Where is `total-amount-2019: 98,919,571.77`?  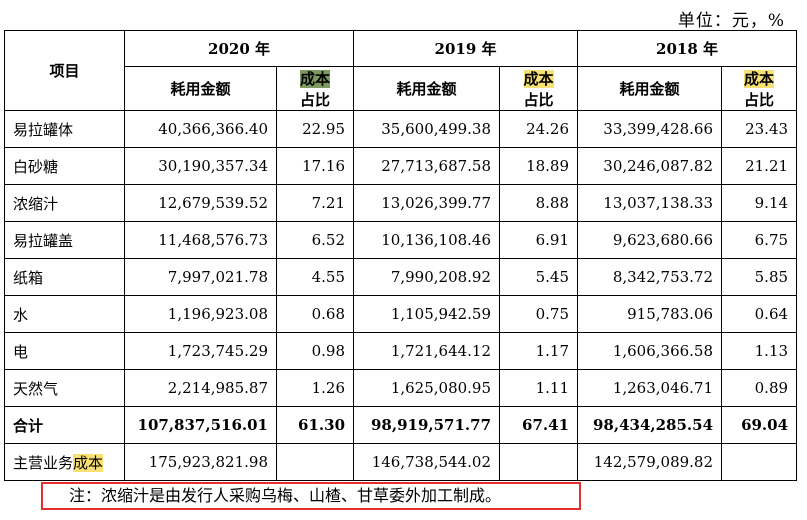
total-amount-2019: 98,919,571.77 is located at coordinates (427, 425).